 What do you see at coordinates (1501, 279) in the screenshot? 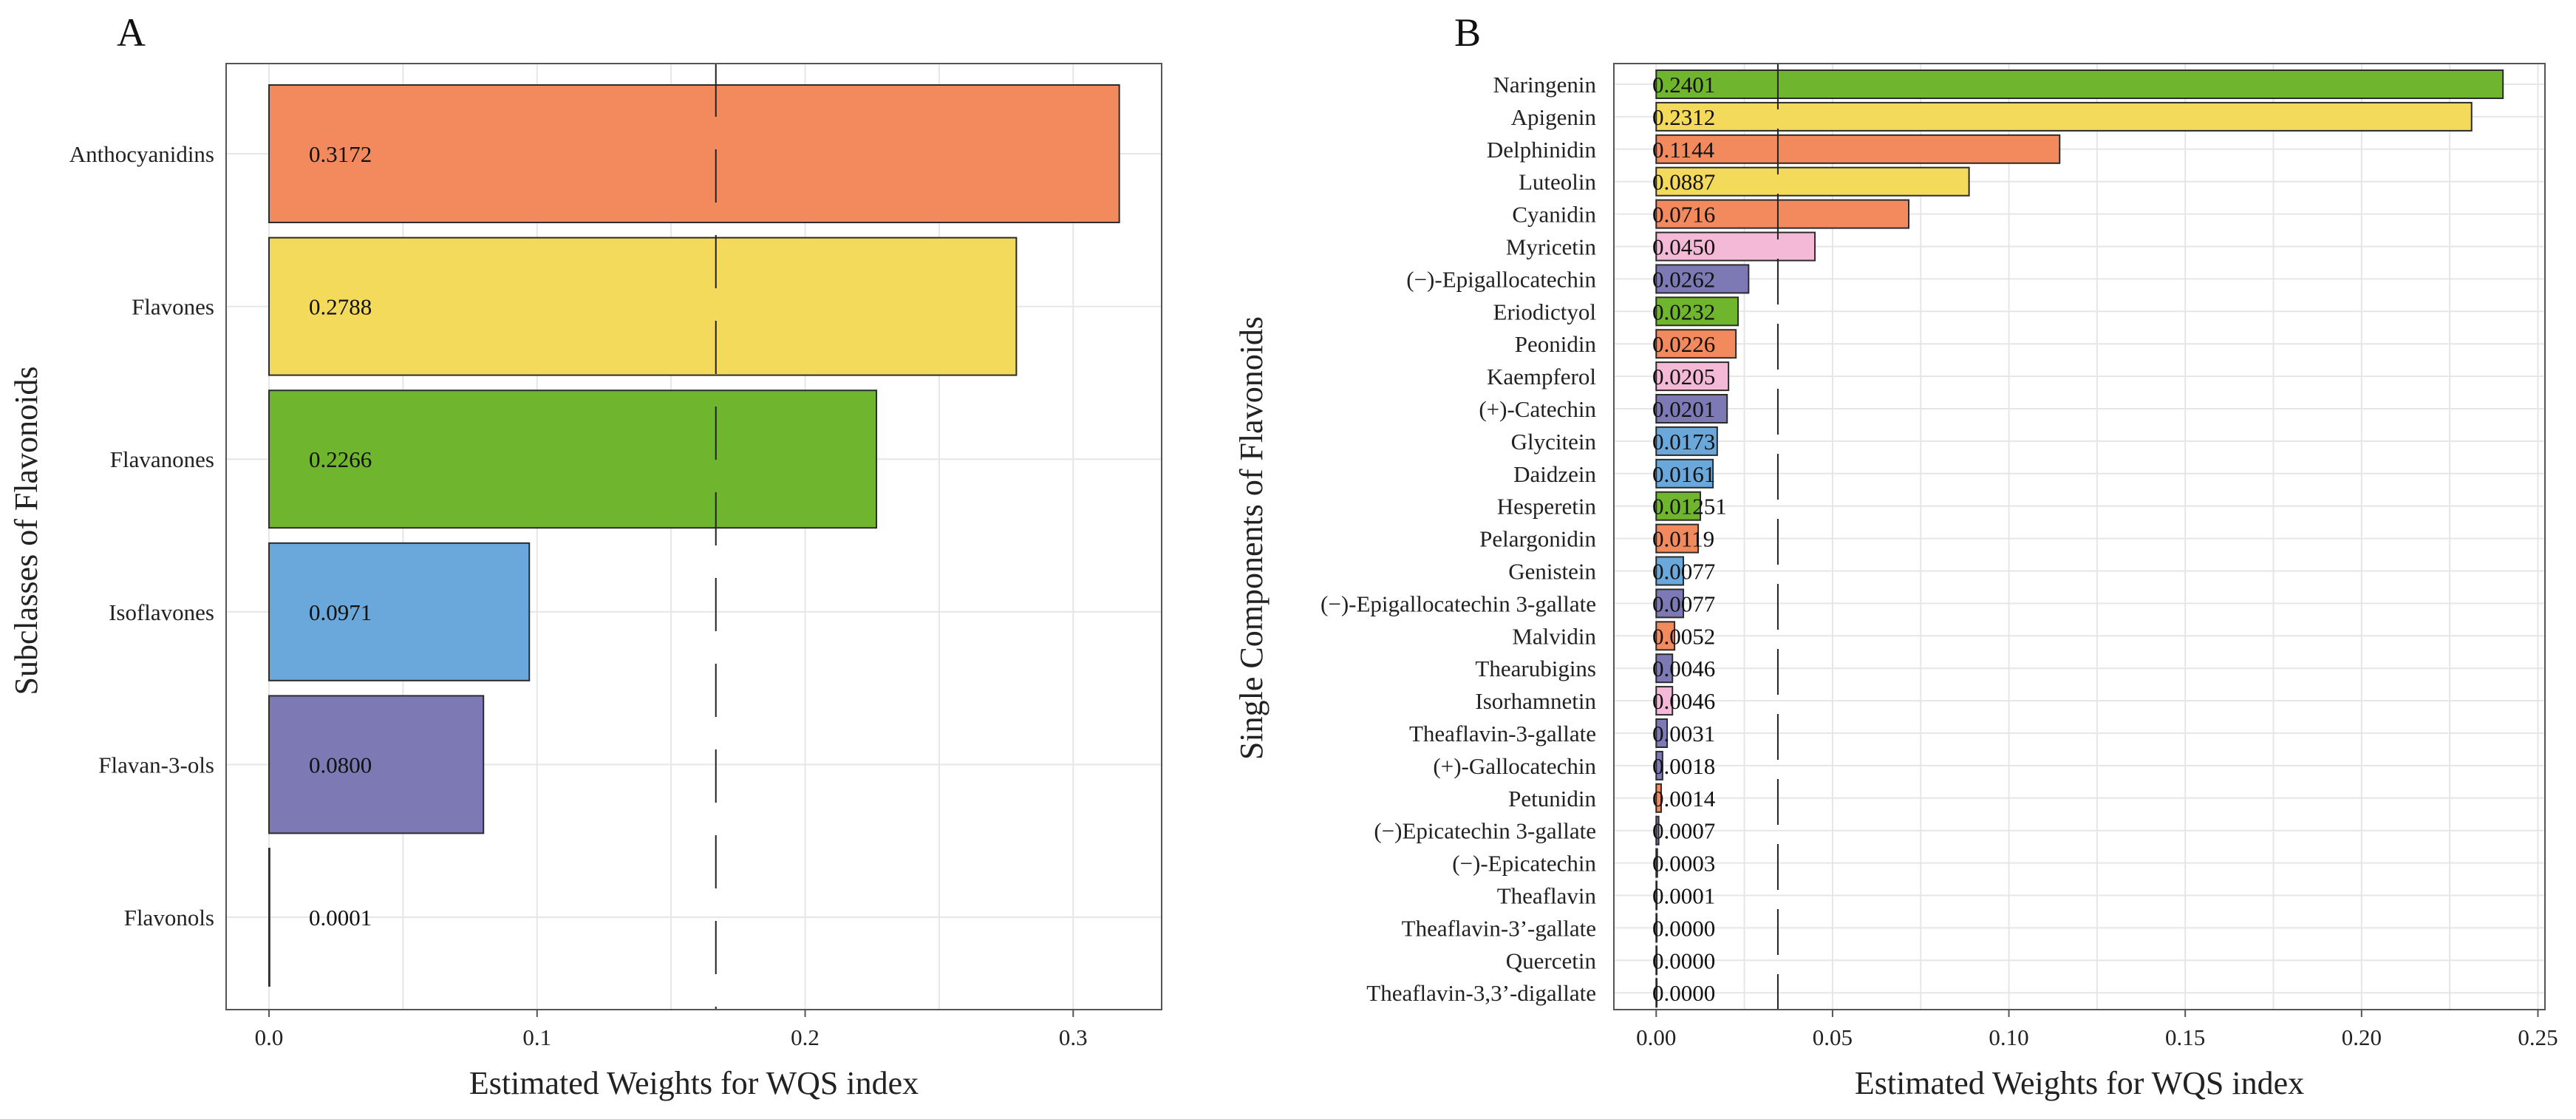
I see `category-label-epigallocatechin: (−)-Epigallocatechin` at bounding box center [1501, 279].